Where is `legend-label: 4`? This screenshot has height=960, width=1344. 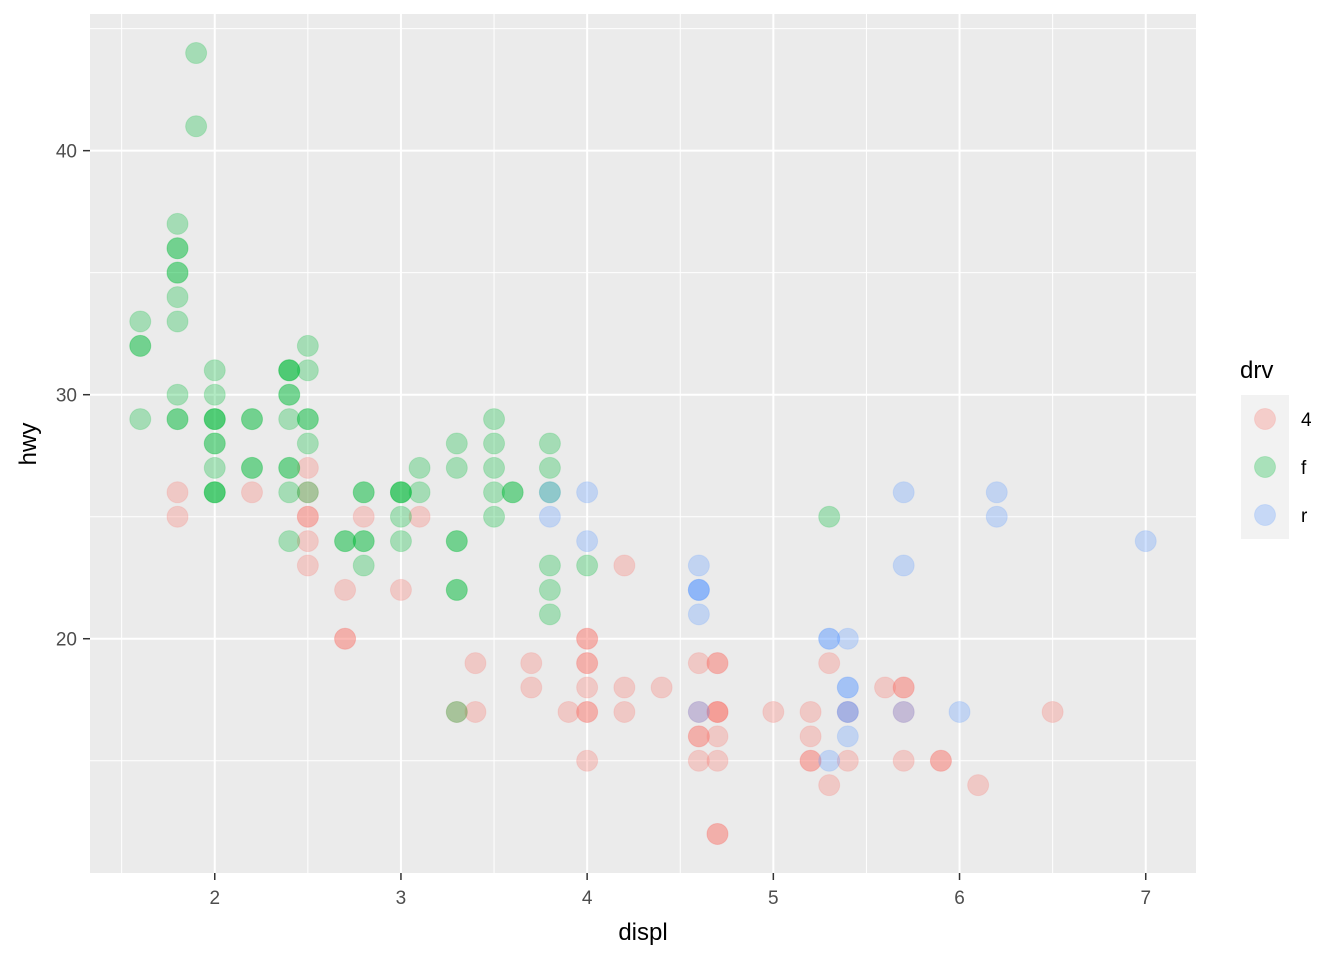
legend-label: 4 is located at coordinates (1306, 420).